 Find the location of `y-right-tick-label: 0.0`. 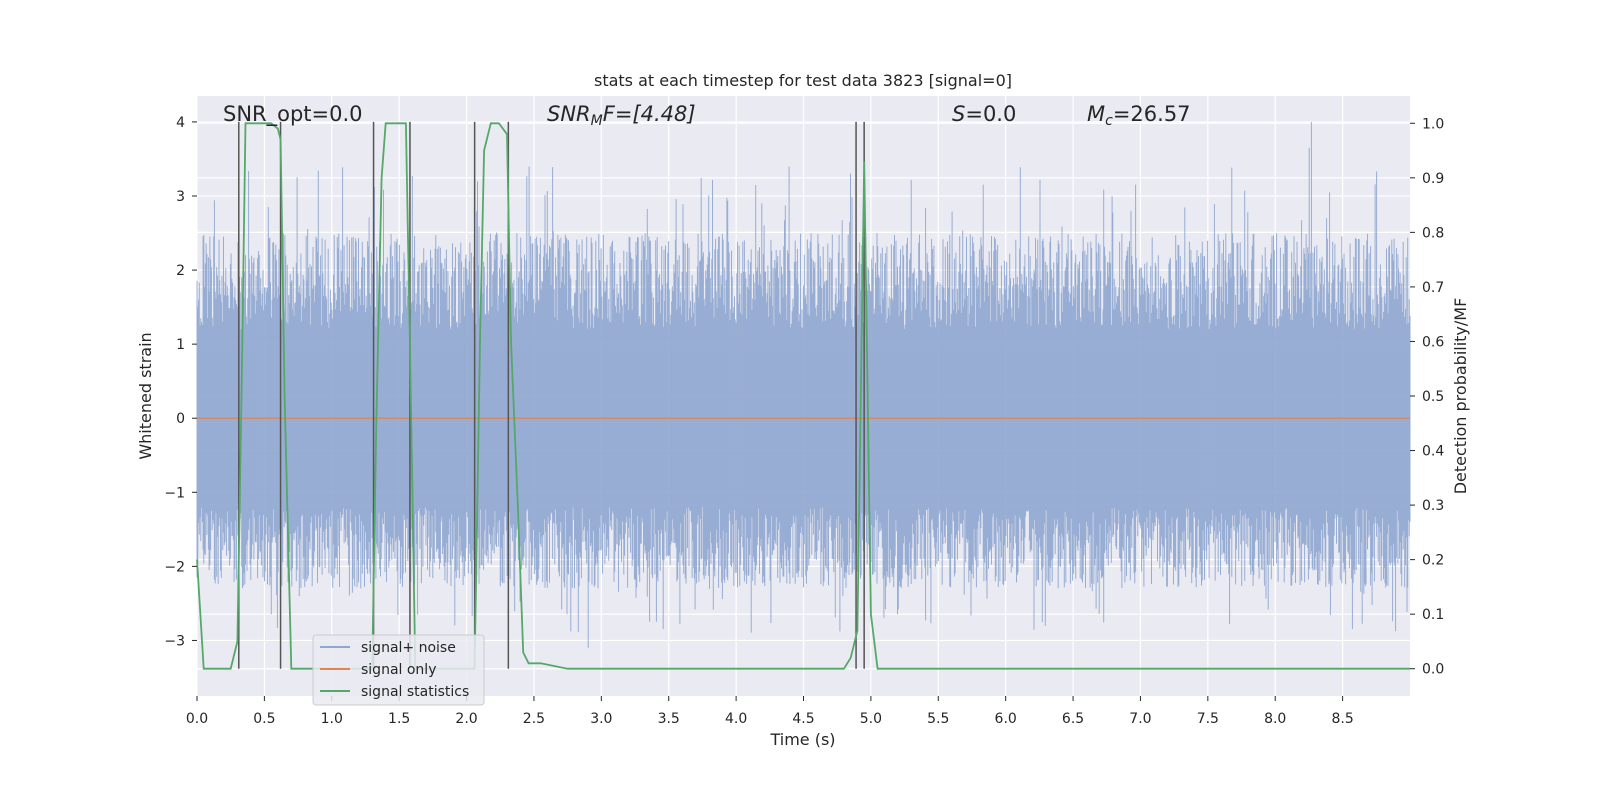

y-right-tick-label: 0.0 is located at coordinates (1433, 670).